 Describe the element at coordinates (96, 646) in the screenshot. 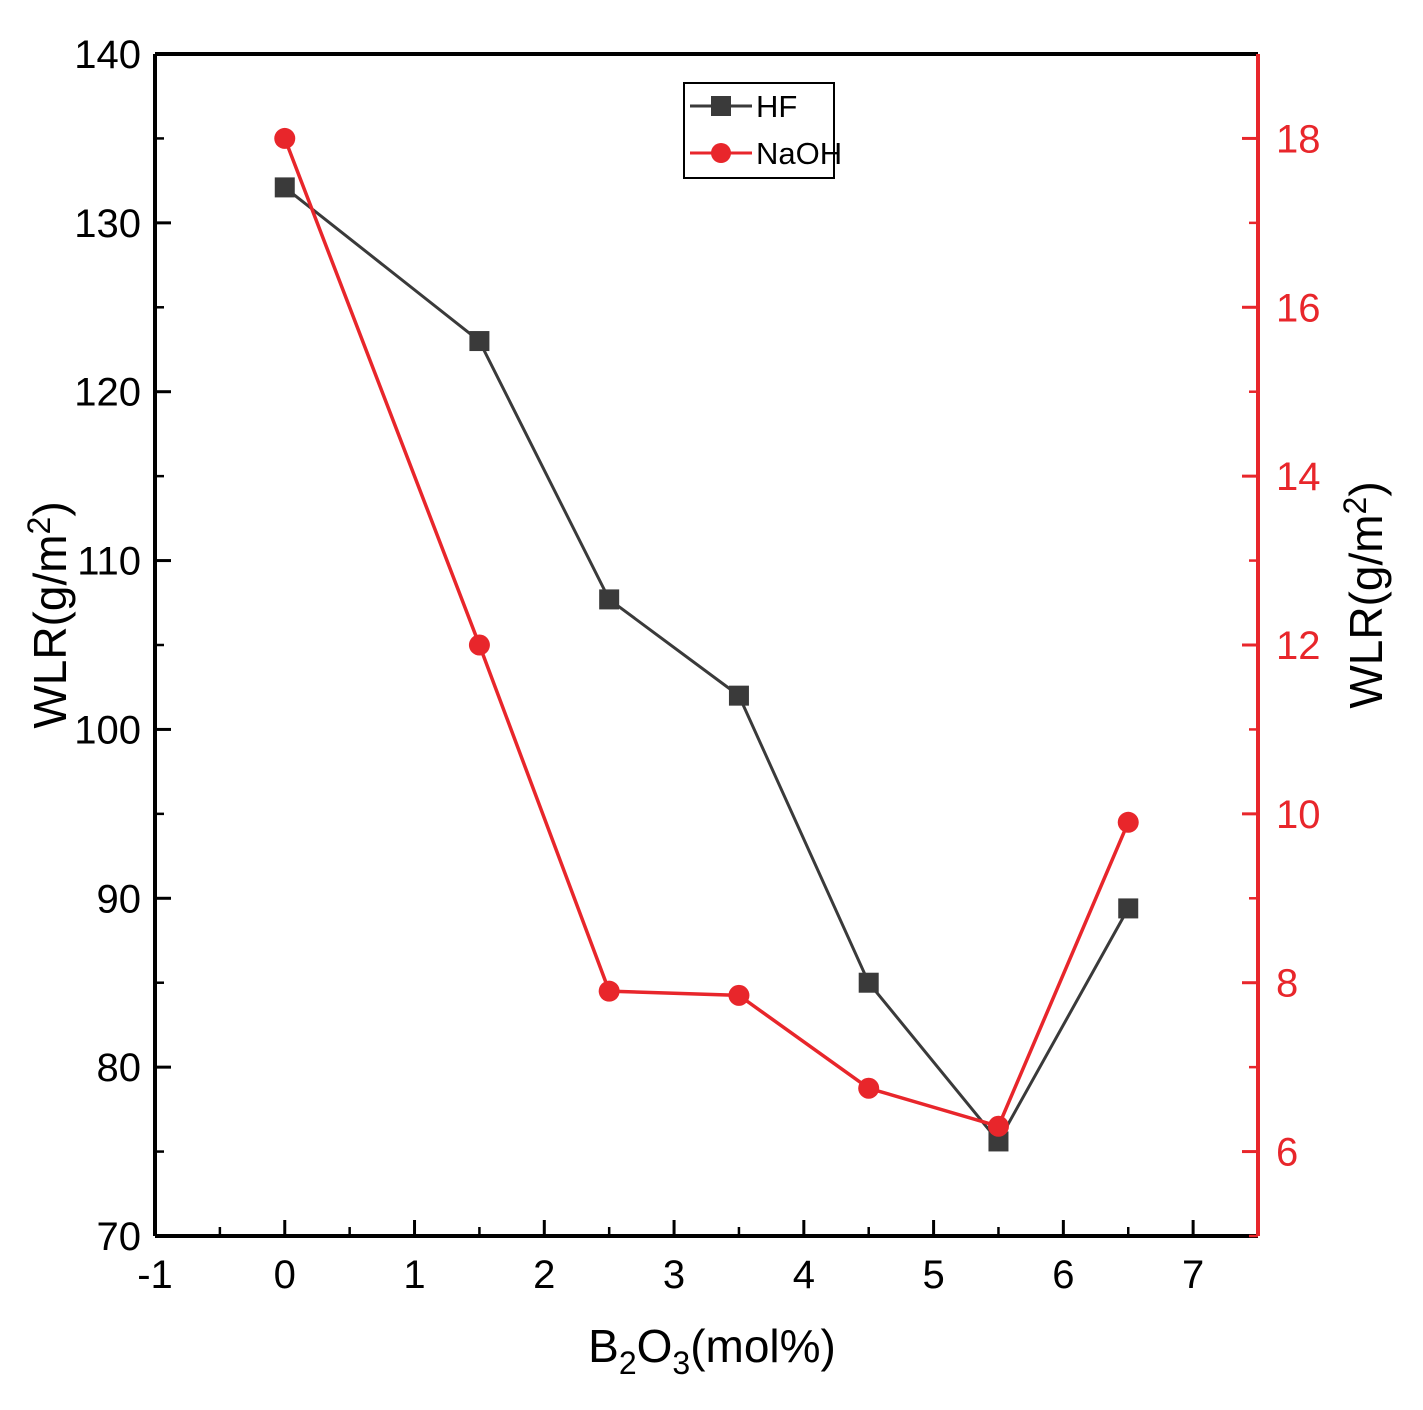

I see `y-axis-left: 70 80 90 100 110 120 130 140 WLR(g/m2)` at that location.